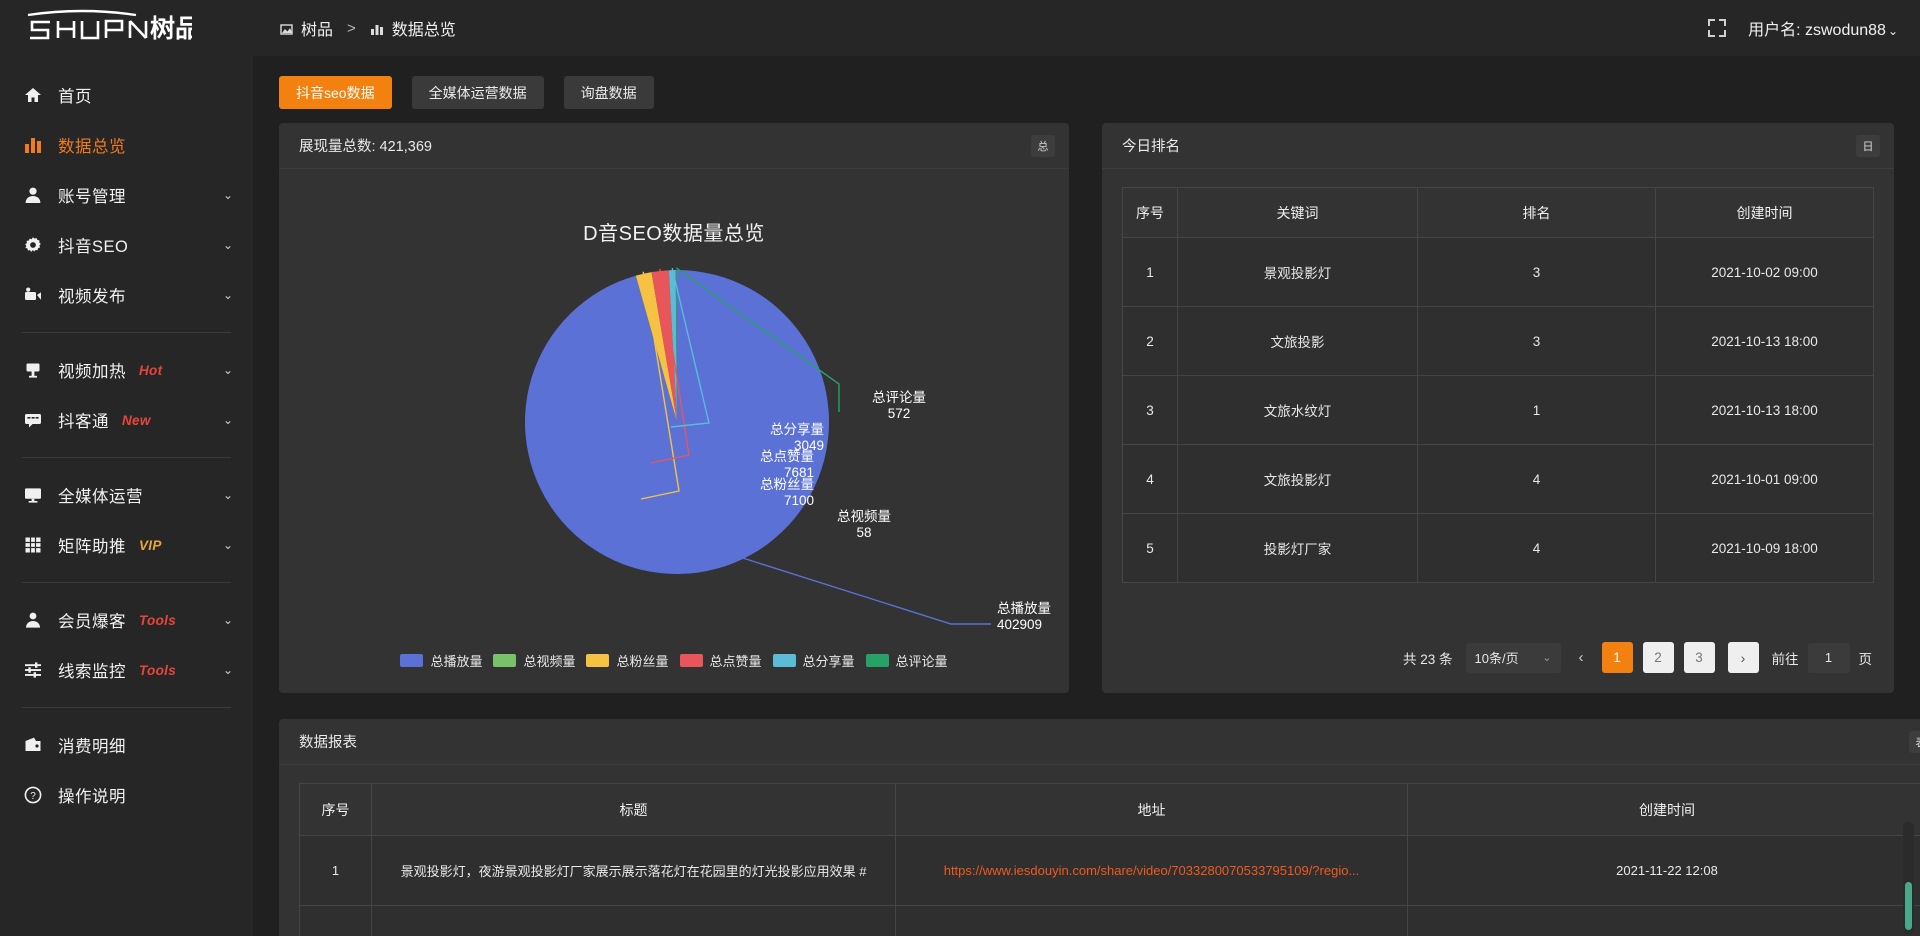 This screenshot has width=1920, height=936. What do you see at coordinates (477, 92) in the screenshot?
I see `tab-1: 全媒体运营数据` at bounding box center [477, 92].